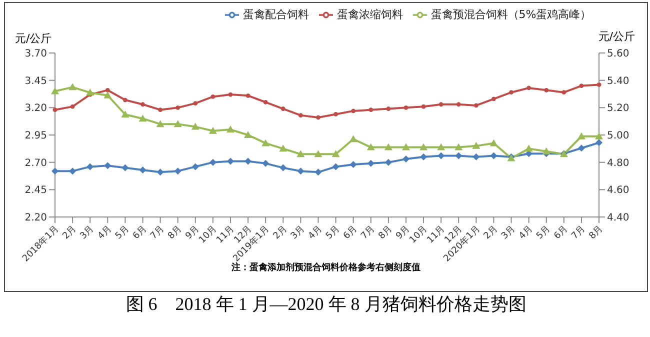  Describe the element at coordinates (616, 36) in the screenshot. I see `y2-axis-title: 元/公斤` at that location.